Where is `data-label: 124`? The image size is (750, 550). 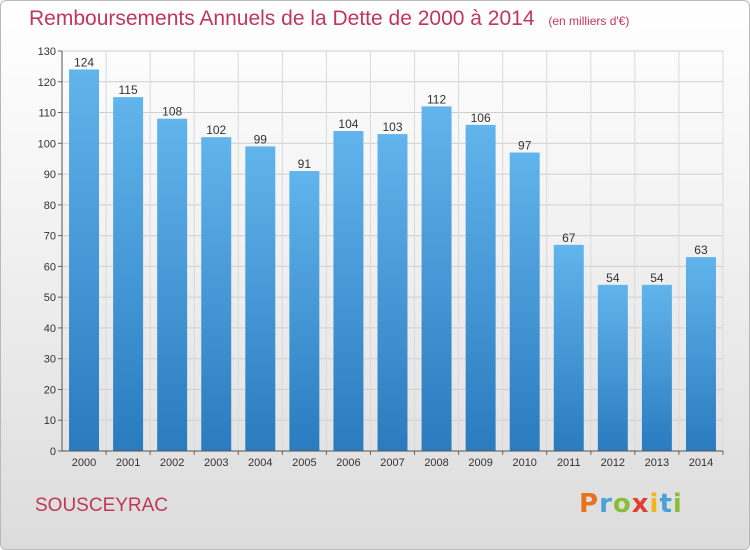
data-label: 124 is located at coordinates (84, 62).